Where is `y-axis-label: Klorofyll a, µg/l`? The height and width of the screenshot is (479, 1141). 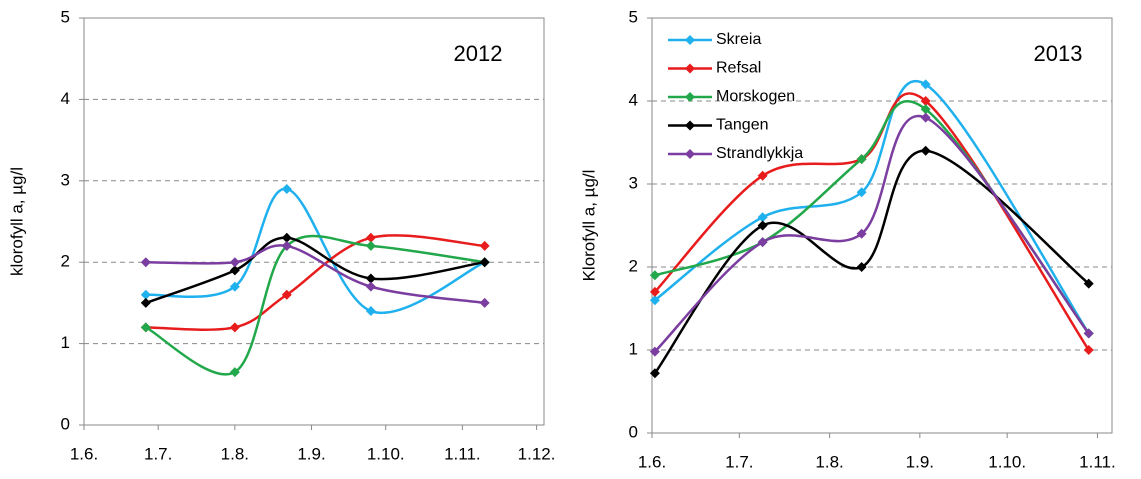
y-axis-label: Klorofyll a, µg/l is located at coordinates (588, 226).